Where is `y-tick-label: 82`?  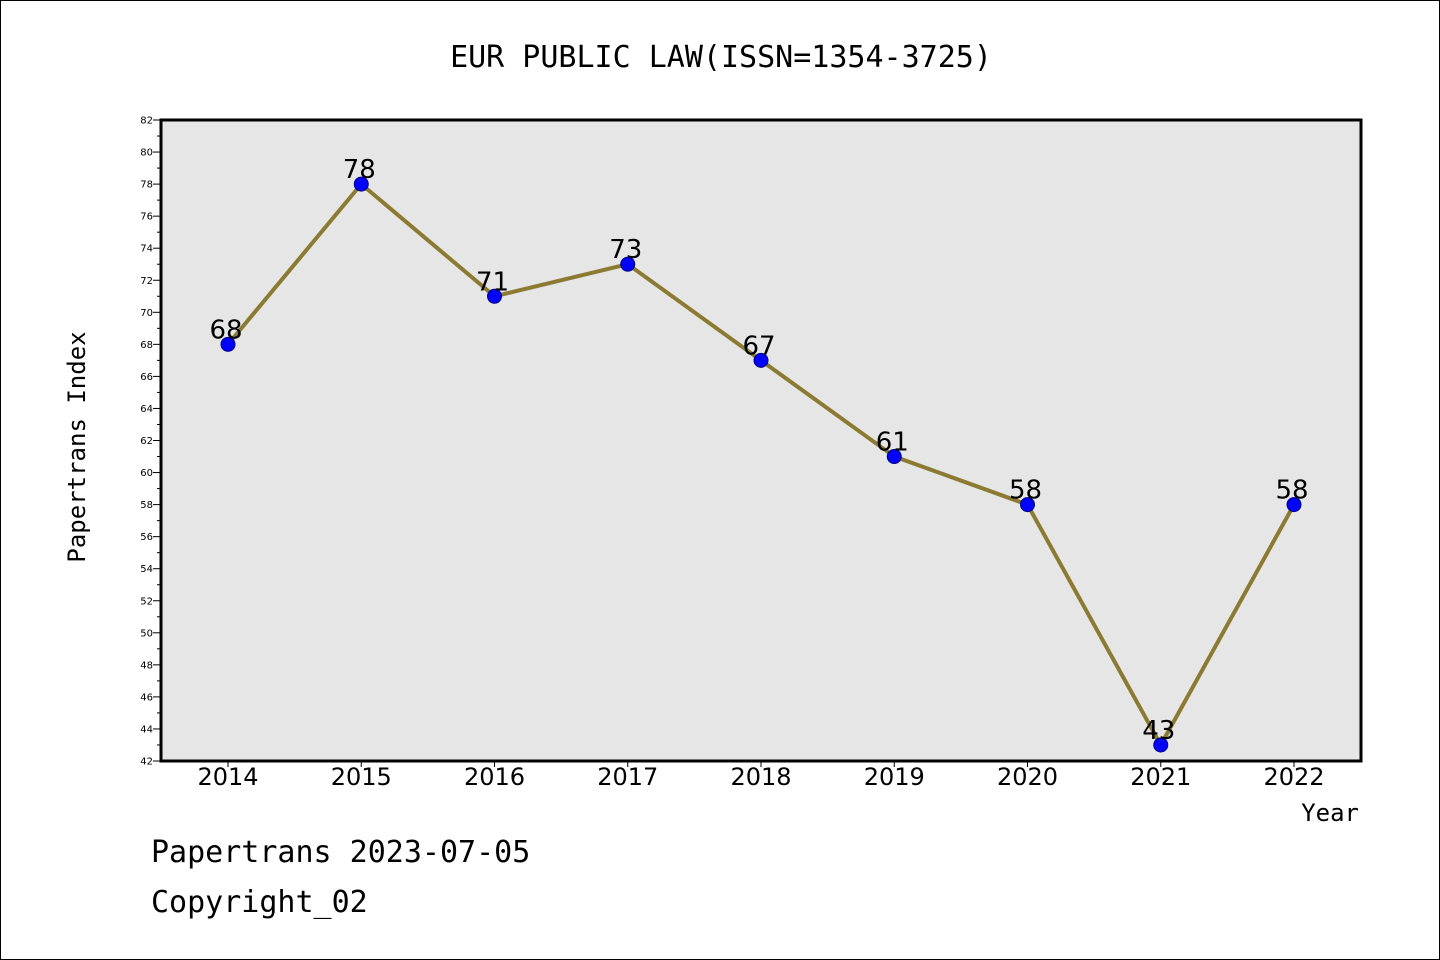
y-tick-label: 82 is located at coordinates (146, 121).